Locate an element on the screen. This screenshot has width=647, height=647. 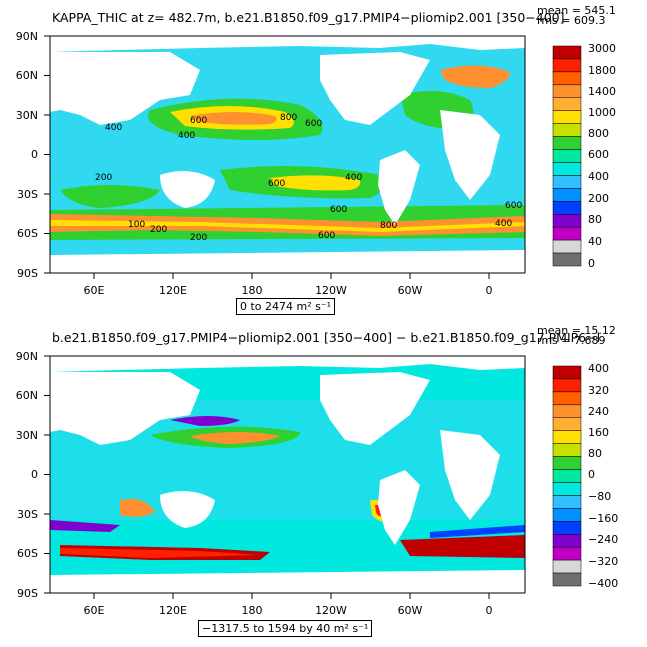
panel2-colorbar-label: −320 is located at coordinates (603, 561).